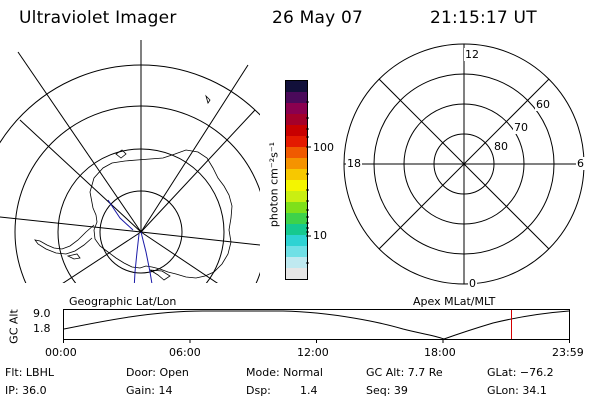 This screenshot has height=400, width=600. I want to click on altitude-curve, so click(316, 325).